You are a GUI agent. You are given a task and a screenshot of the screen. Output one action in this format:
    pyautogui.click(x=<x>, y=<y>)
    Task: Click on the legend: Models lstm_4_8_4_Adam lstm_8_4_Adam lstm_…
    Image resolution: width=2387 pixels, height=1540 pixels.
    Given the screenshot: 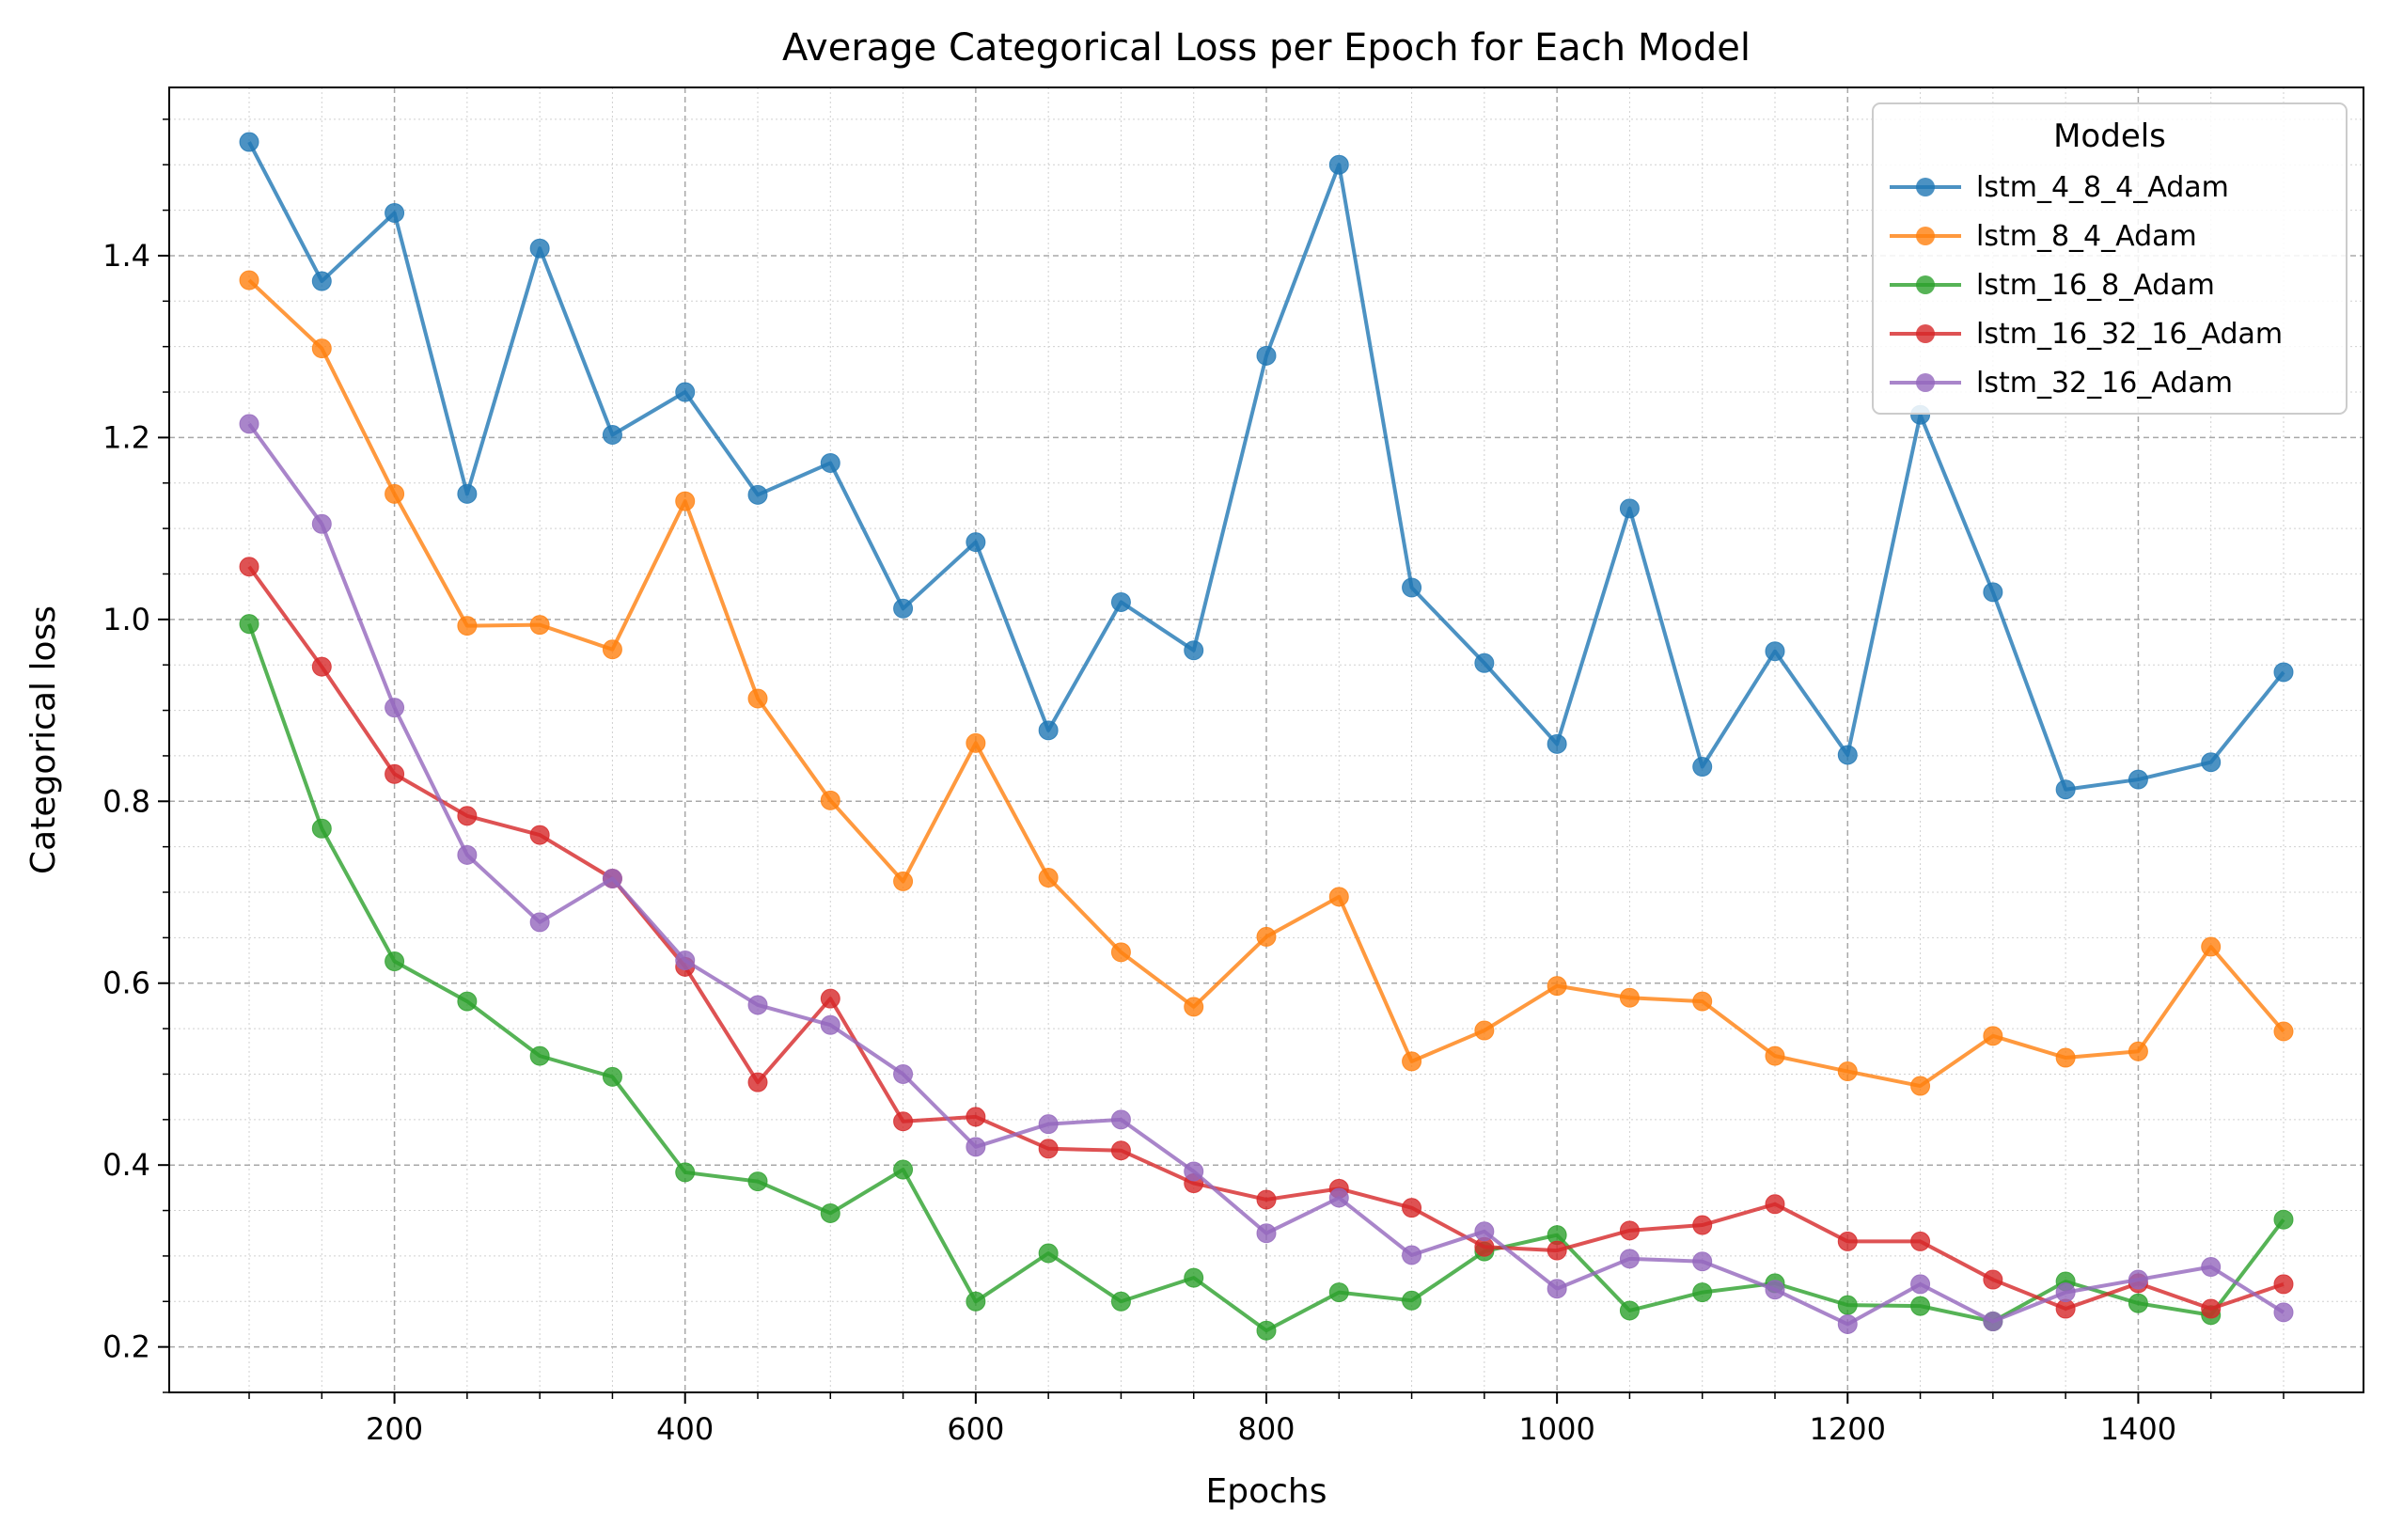 What is the action you would take?
    pyautogui.click(x=2110, y=259)
    